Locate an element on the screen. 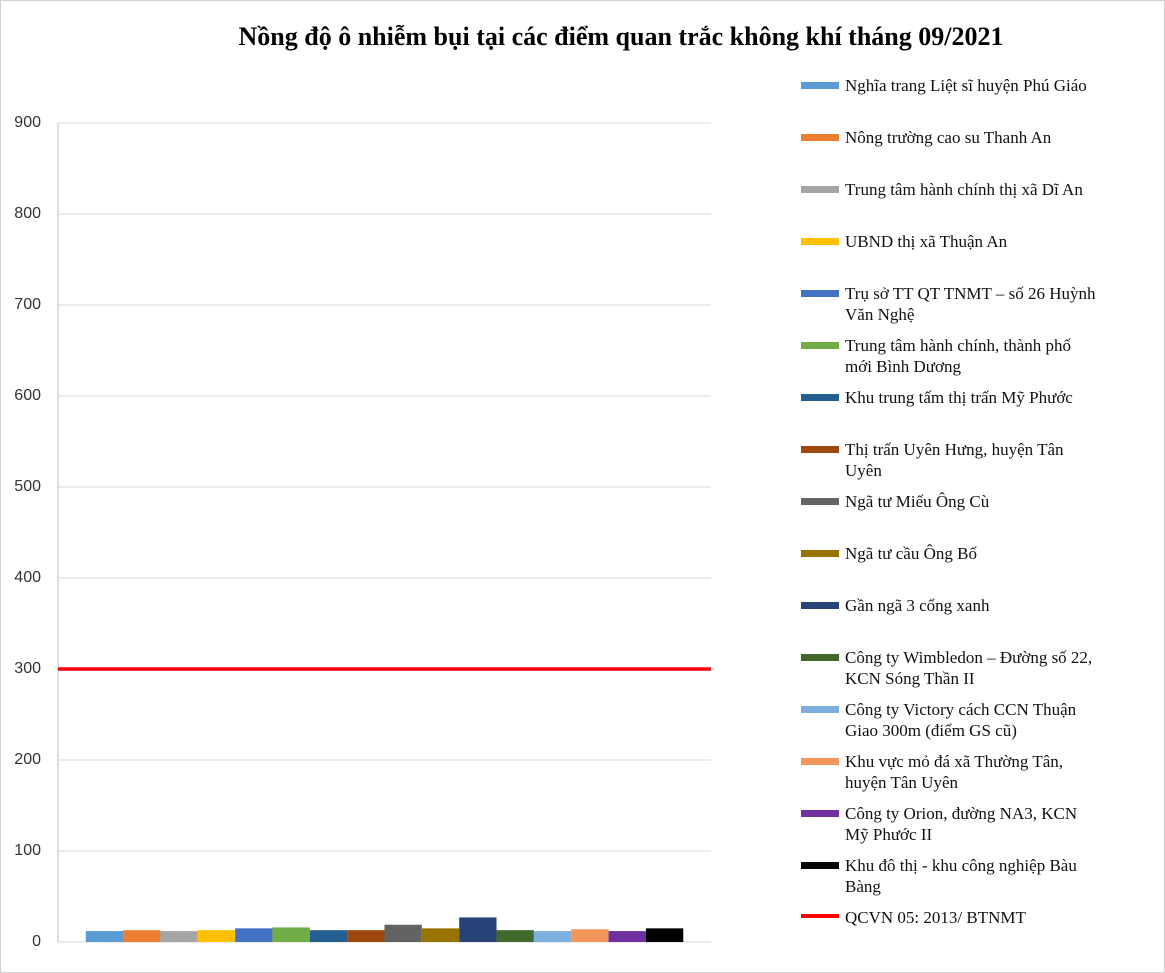  legend-item: Nông trường cao su Thanh An is located at coordinates (951, 137).